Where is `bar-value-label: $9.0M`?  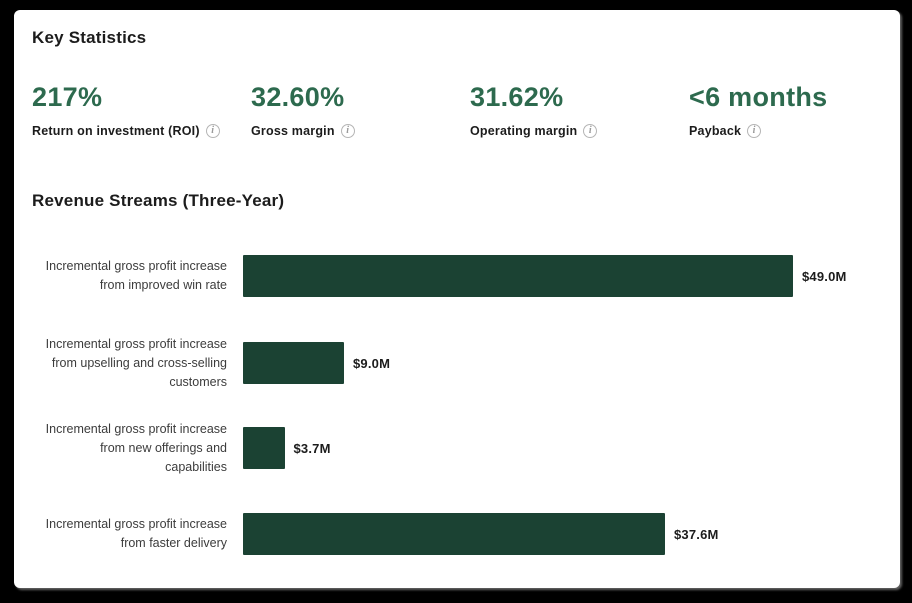
bar-value-label: $9.0M is located at coordinates (372, 363).